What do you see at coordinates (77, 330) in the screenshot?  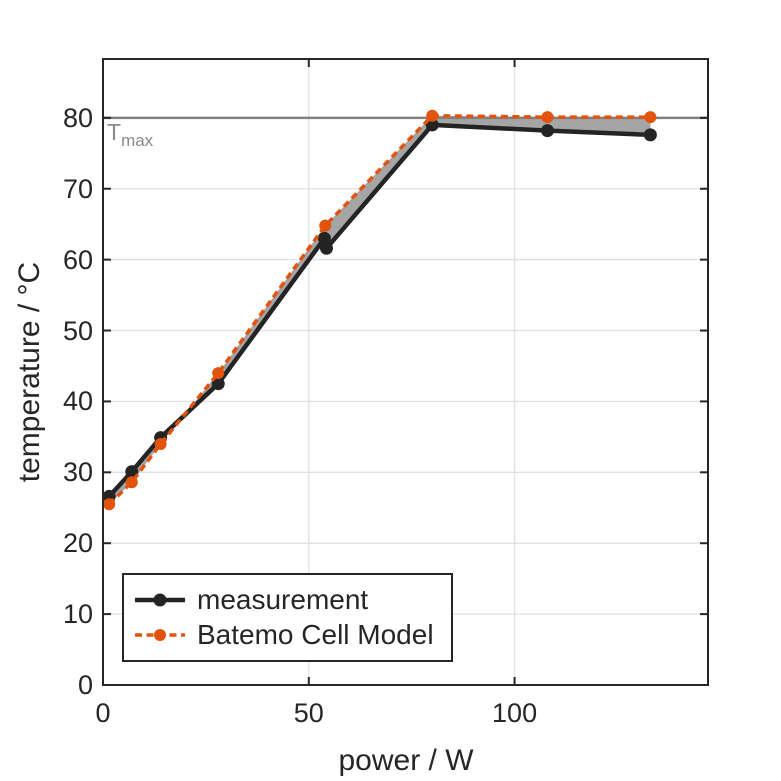 I see `y-tick-label: 50` at bounding box center [77, 330].